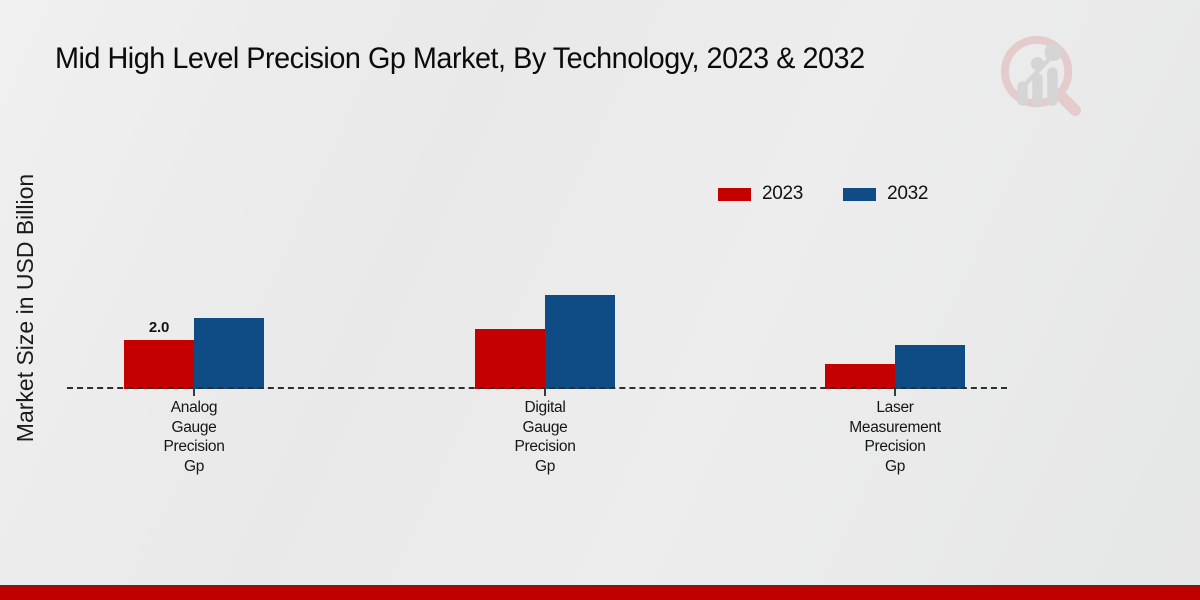 The height and width of the screenshot is (600, 1200). I want to click on legend-label: 2032, so click(908, 193).